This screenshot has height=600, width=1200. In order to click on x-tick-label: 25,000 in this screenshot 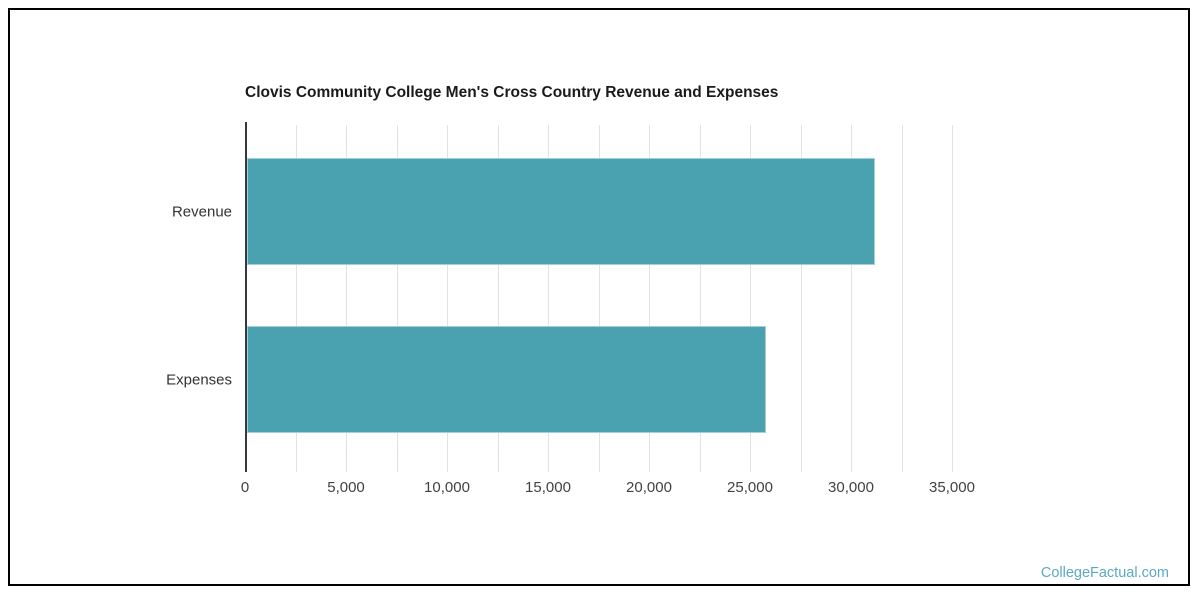, I will do `click(750, 487)`.